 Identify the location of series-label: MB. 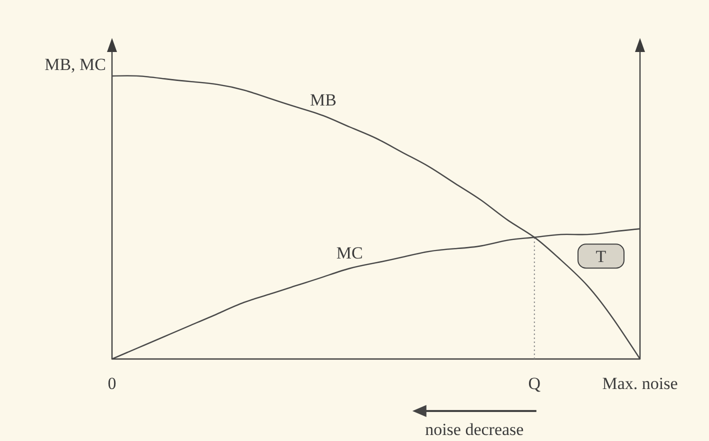
(323, 100).